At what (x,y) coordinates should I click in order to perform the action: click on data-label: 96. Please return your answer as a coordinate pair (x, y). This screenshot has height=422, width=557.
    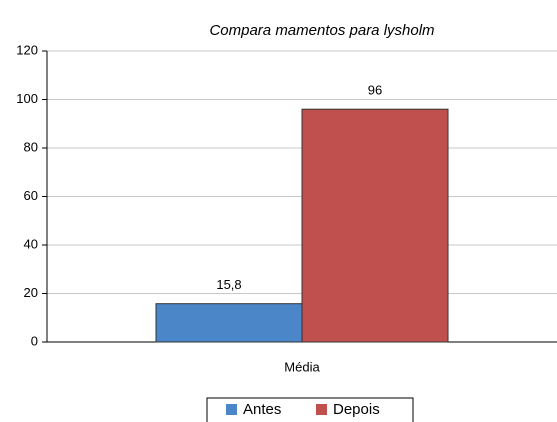
    Looking at the image, I should click on (375, 90).